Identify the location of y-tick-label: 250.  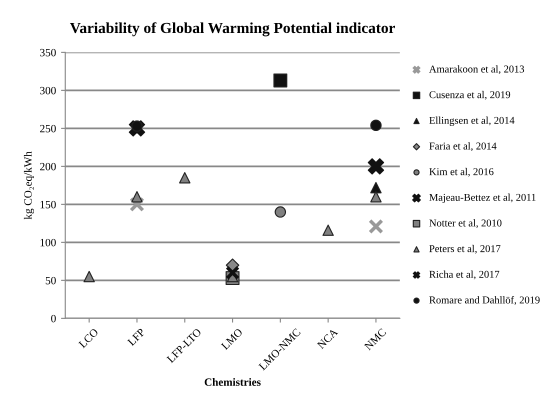
(48, 128).